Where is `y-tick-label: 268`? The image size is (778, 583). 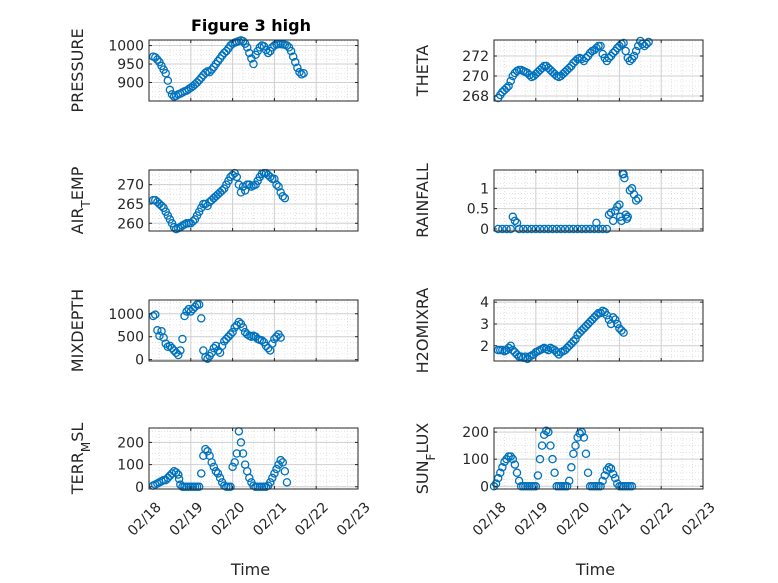
y-tick-label: 268 is located at coordinates (475, 97).